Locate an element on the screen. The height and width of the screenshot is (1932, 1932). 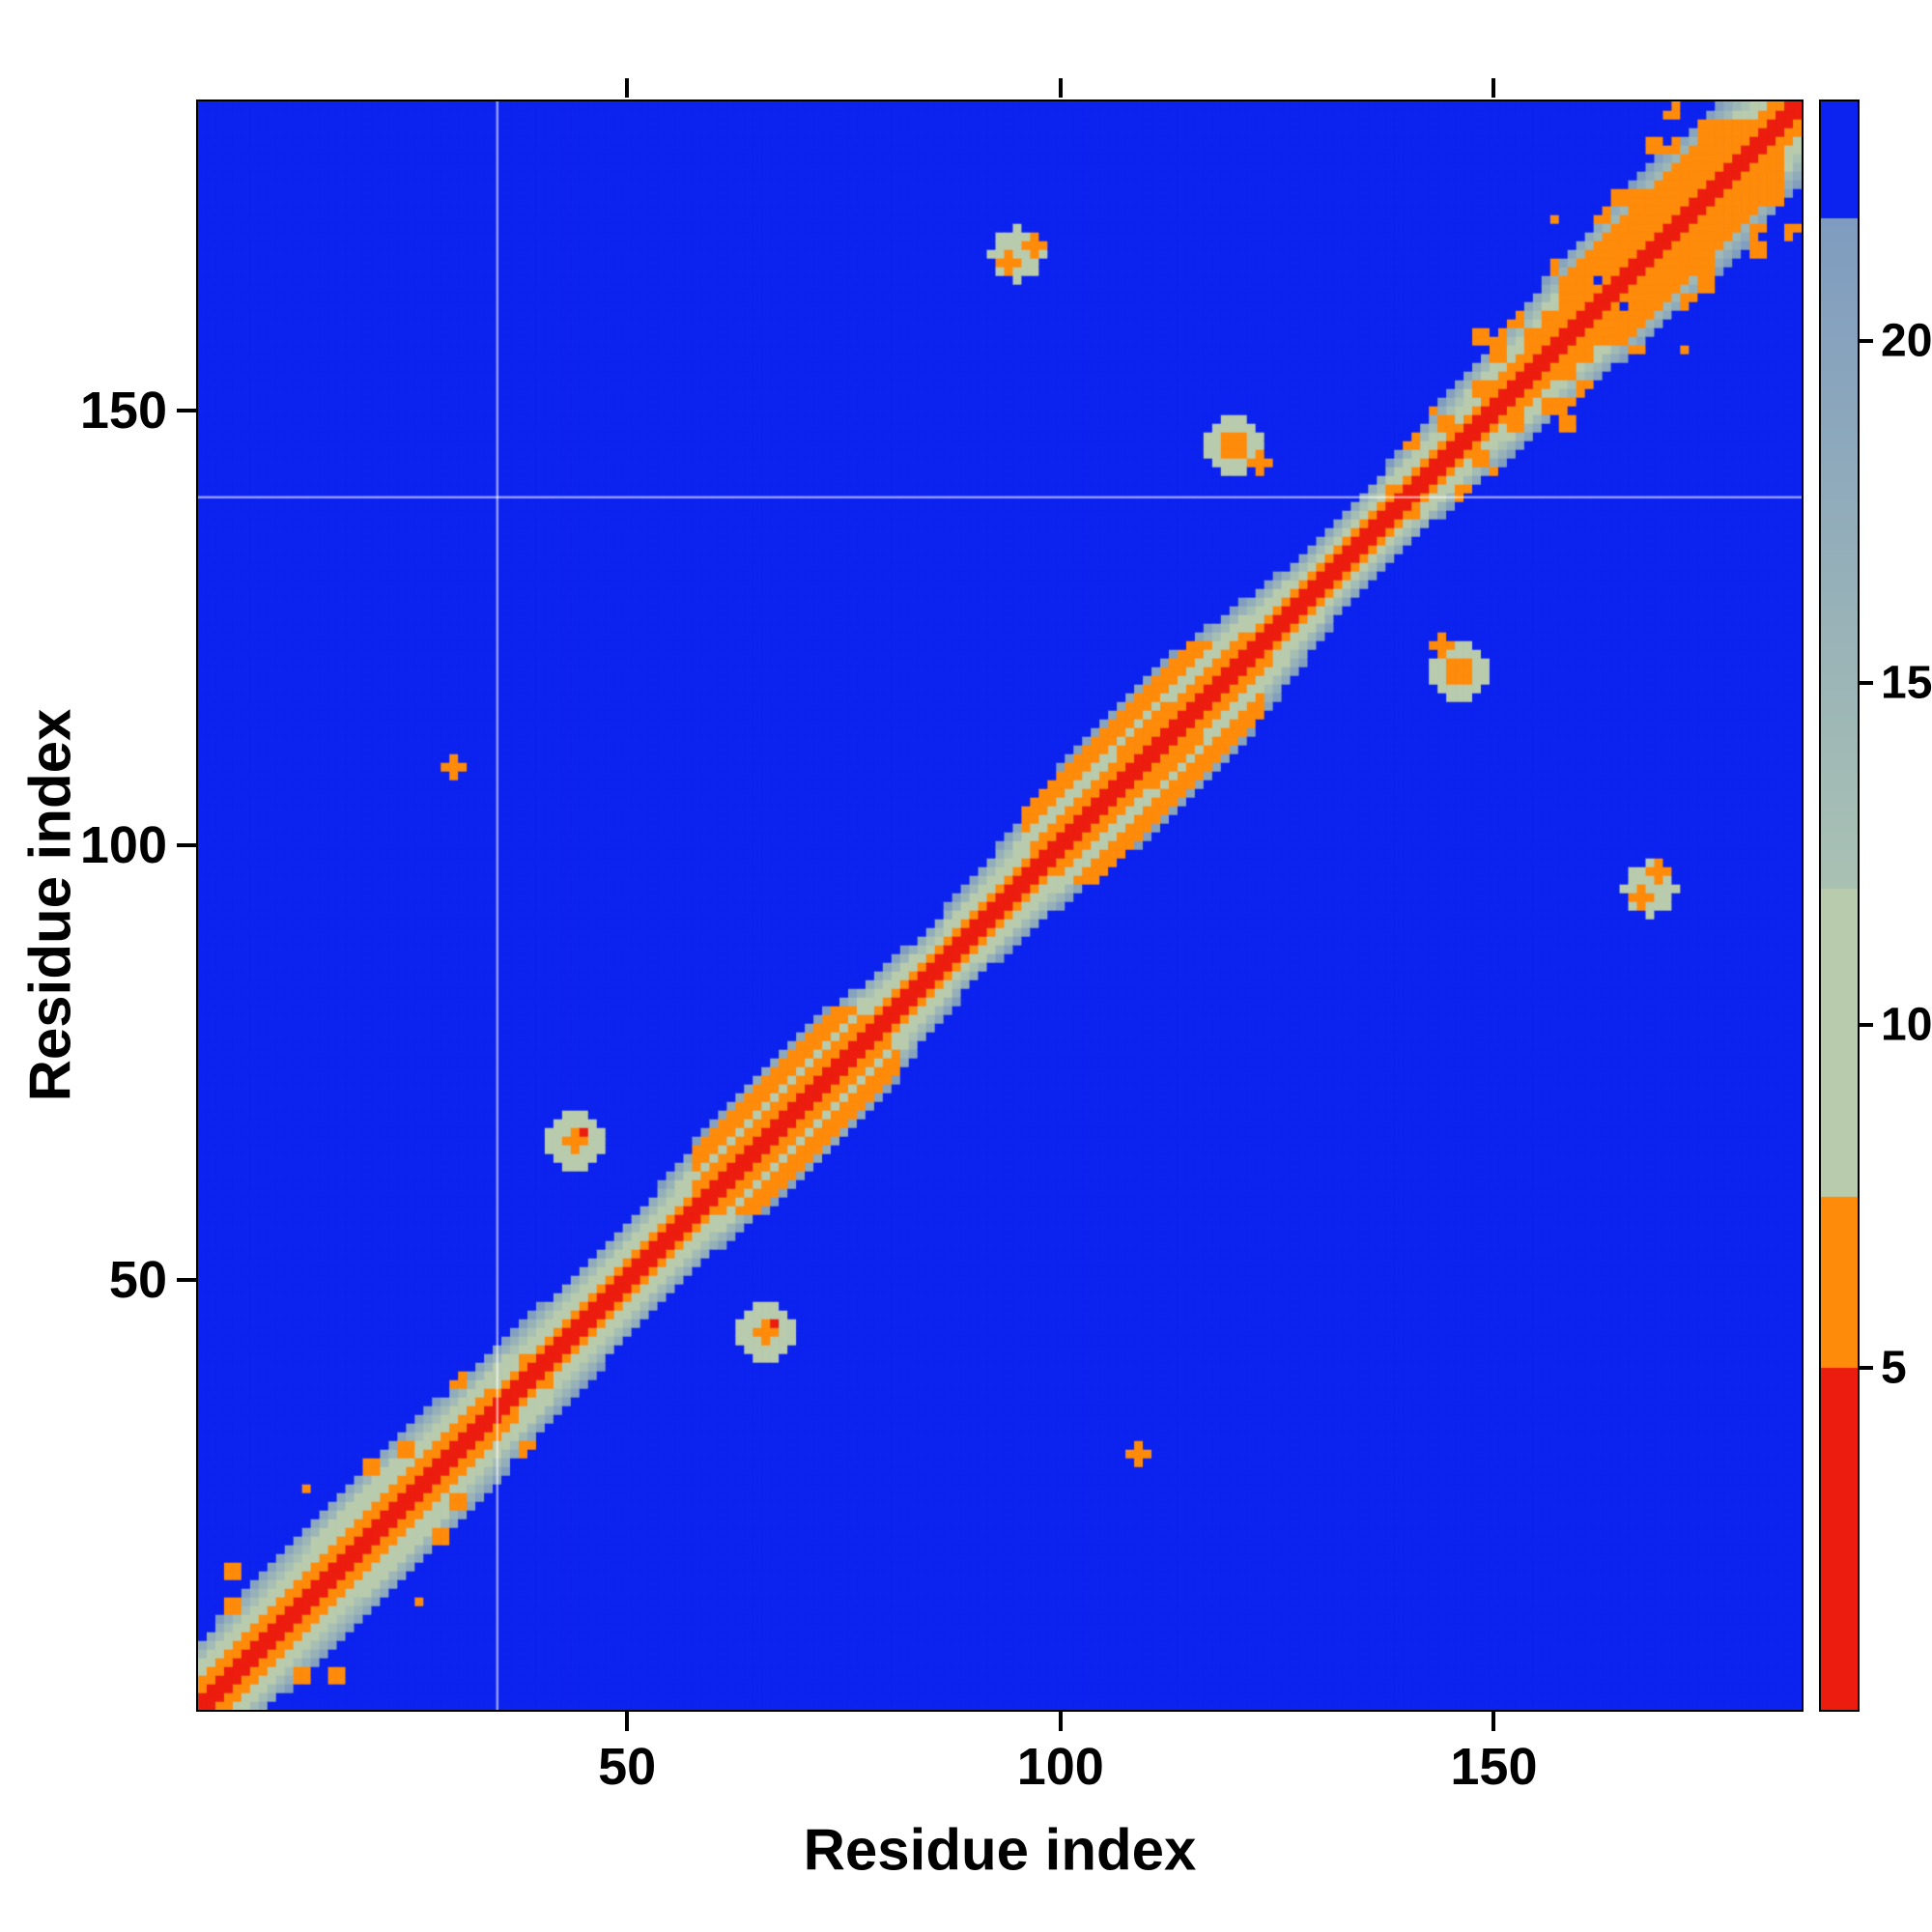
colorbar-tick-label: 10 is located at coordinates (1906, 1025).